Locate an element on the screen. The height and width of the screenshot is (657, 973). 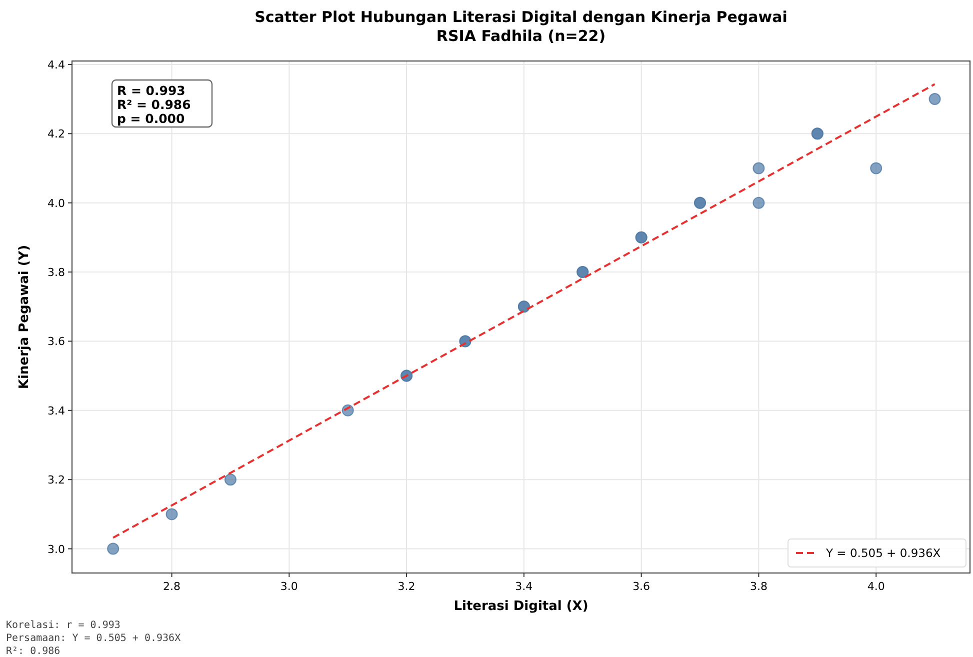
y-tick-label: 3.2 is located at coordinates (56, 480).